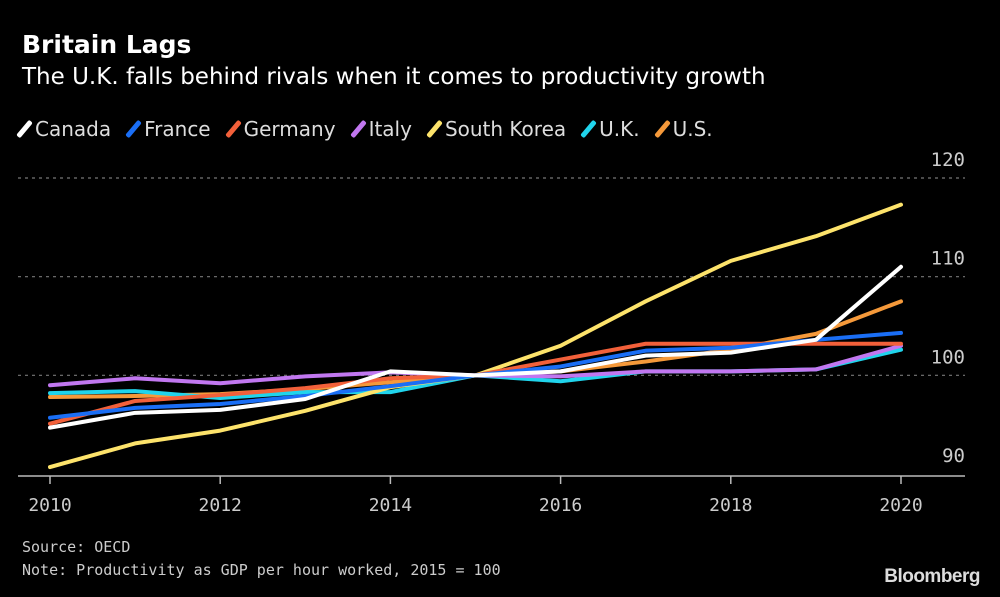  What do you see at coordinates (692, 129) in the screenshot?
I see `legend-label: U.S.` at bounding box center [692, 129].